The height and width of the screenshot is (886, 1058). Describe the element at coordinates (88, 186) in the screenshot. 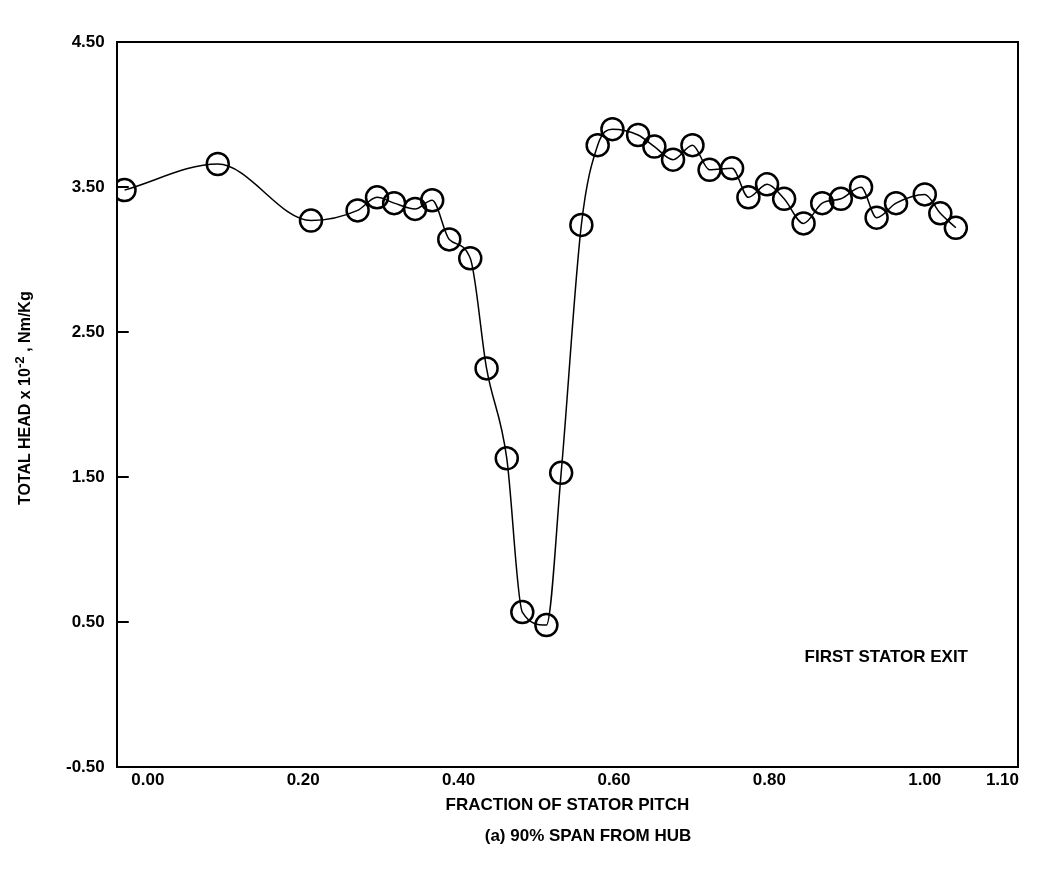

I see `y-tick-label: 3.50` at that location.